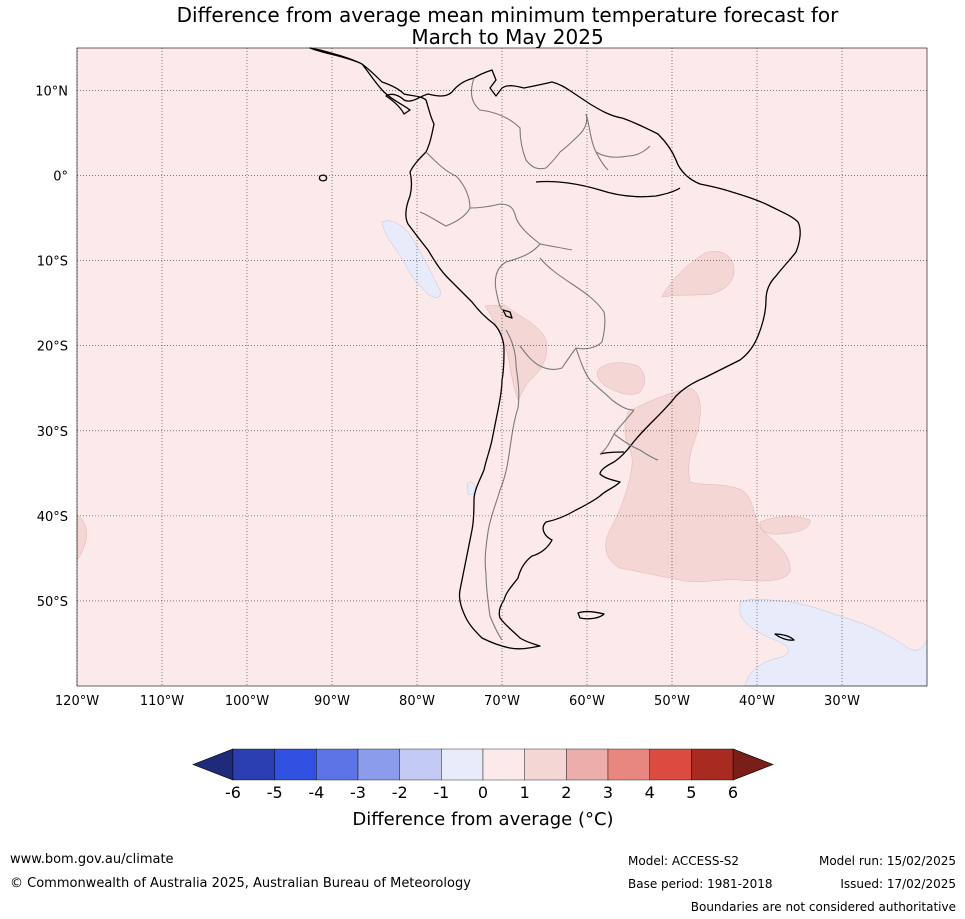  I want to click on warm-patch-west-pacific, so click(81, 537).